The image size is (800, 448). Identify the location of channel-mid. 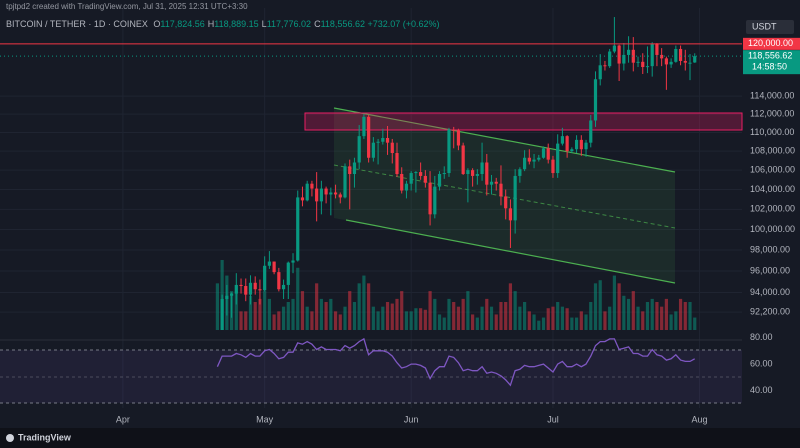
(504, 196).